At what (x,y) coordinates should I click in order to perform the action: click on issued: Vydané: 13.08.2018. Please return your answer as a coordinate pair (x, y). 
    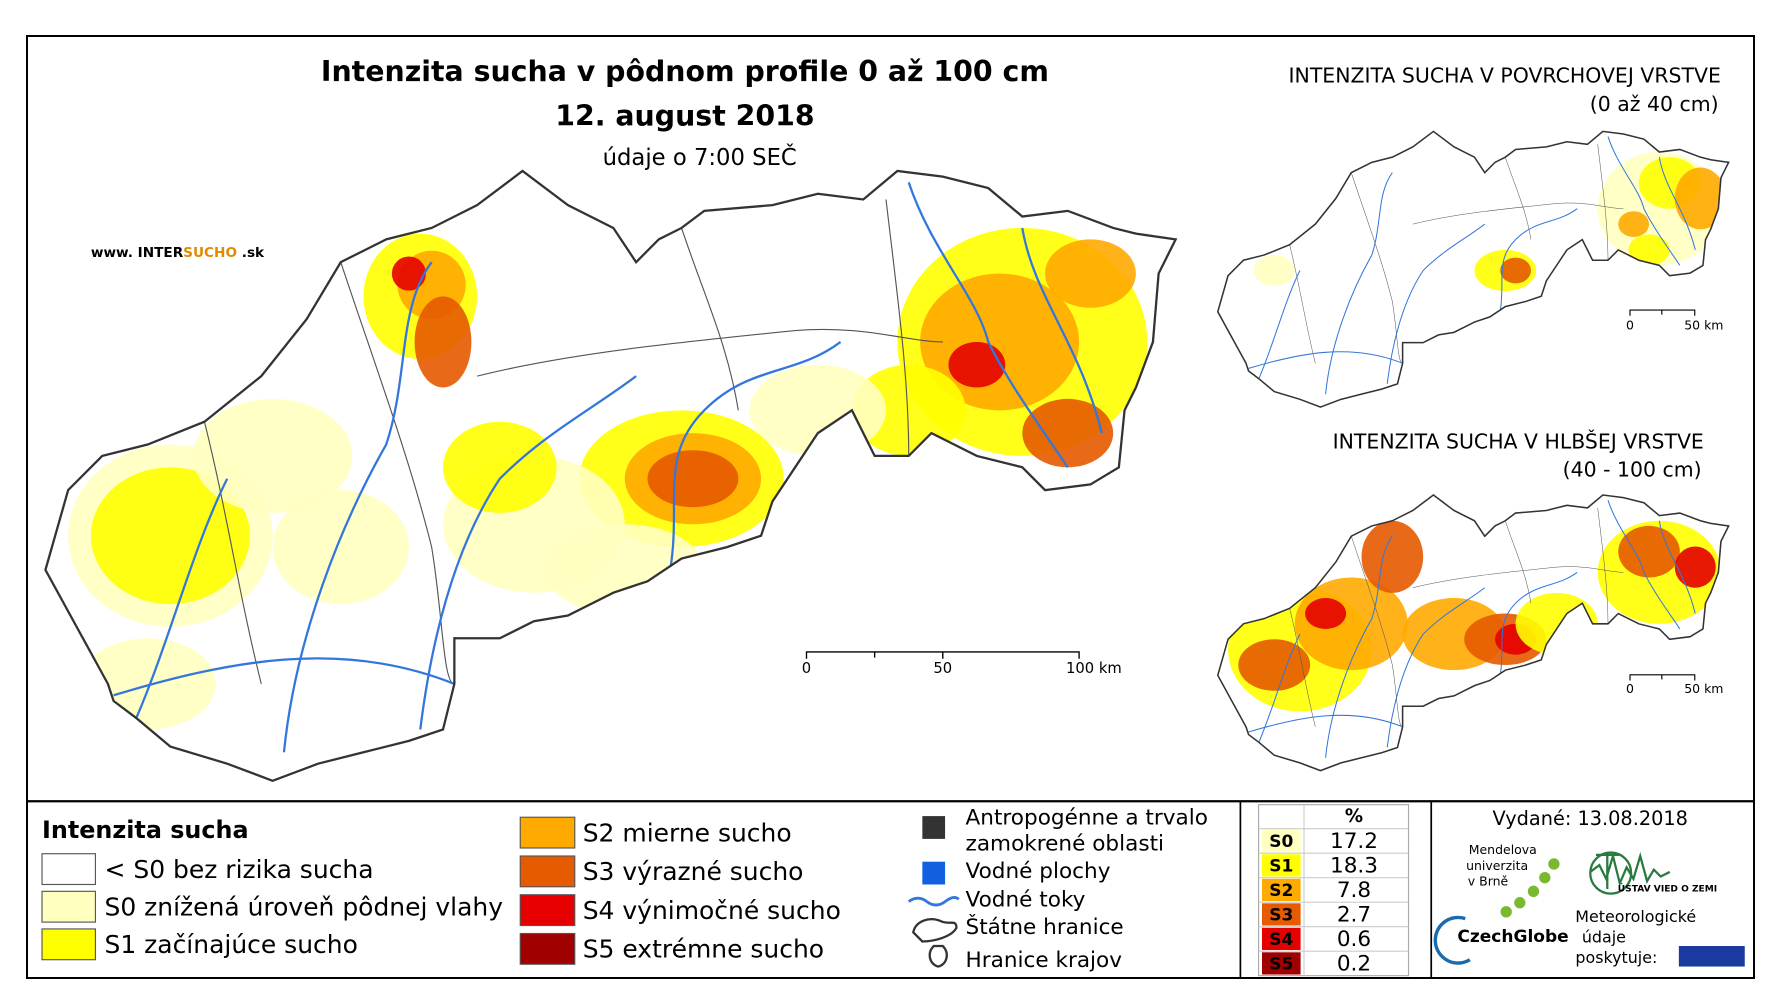
    Looking at the image, I should click on (1590, 818).